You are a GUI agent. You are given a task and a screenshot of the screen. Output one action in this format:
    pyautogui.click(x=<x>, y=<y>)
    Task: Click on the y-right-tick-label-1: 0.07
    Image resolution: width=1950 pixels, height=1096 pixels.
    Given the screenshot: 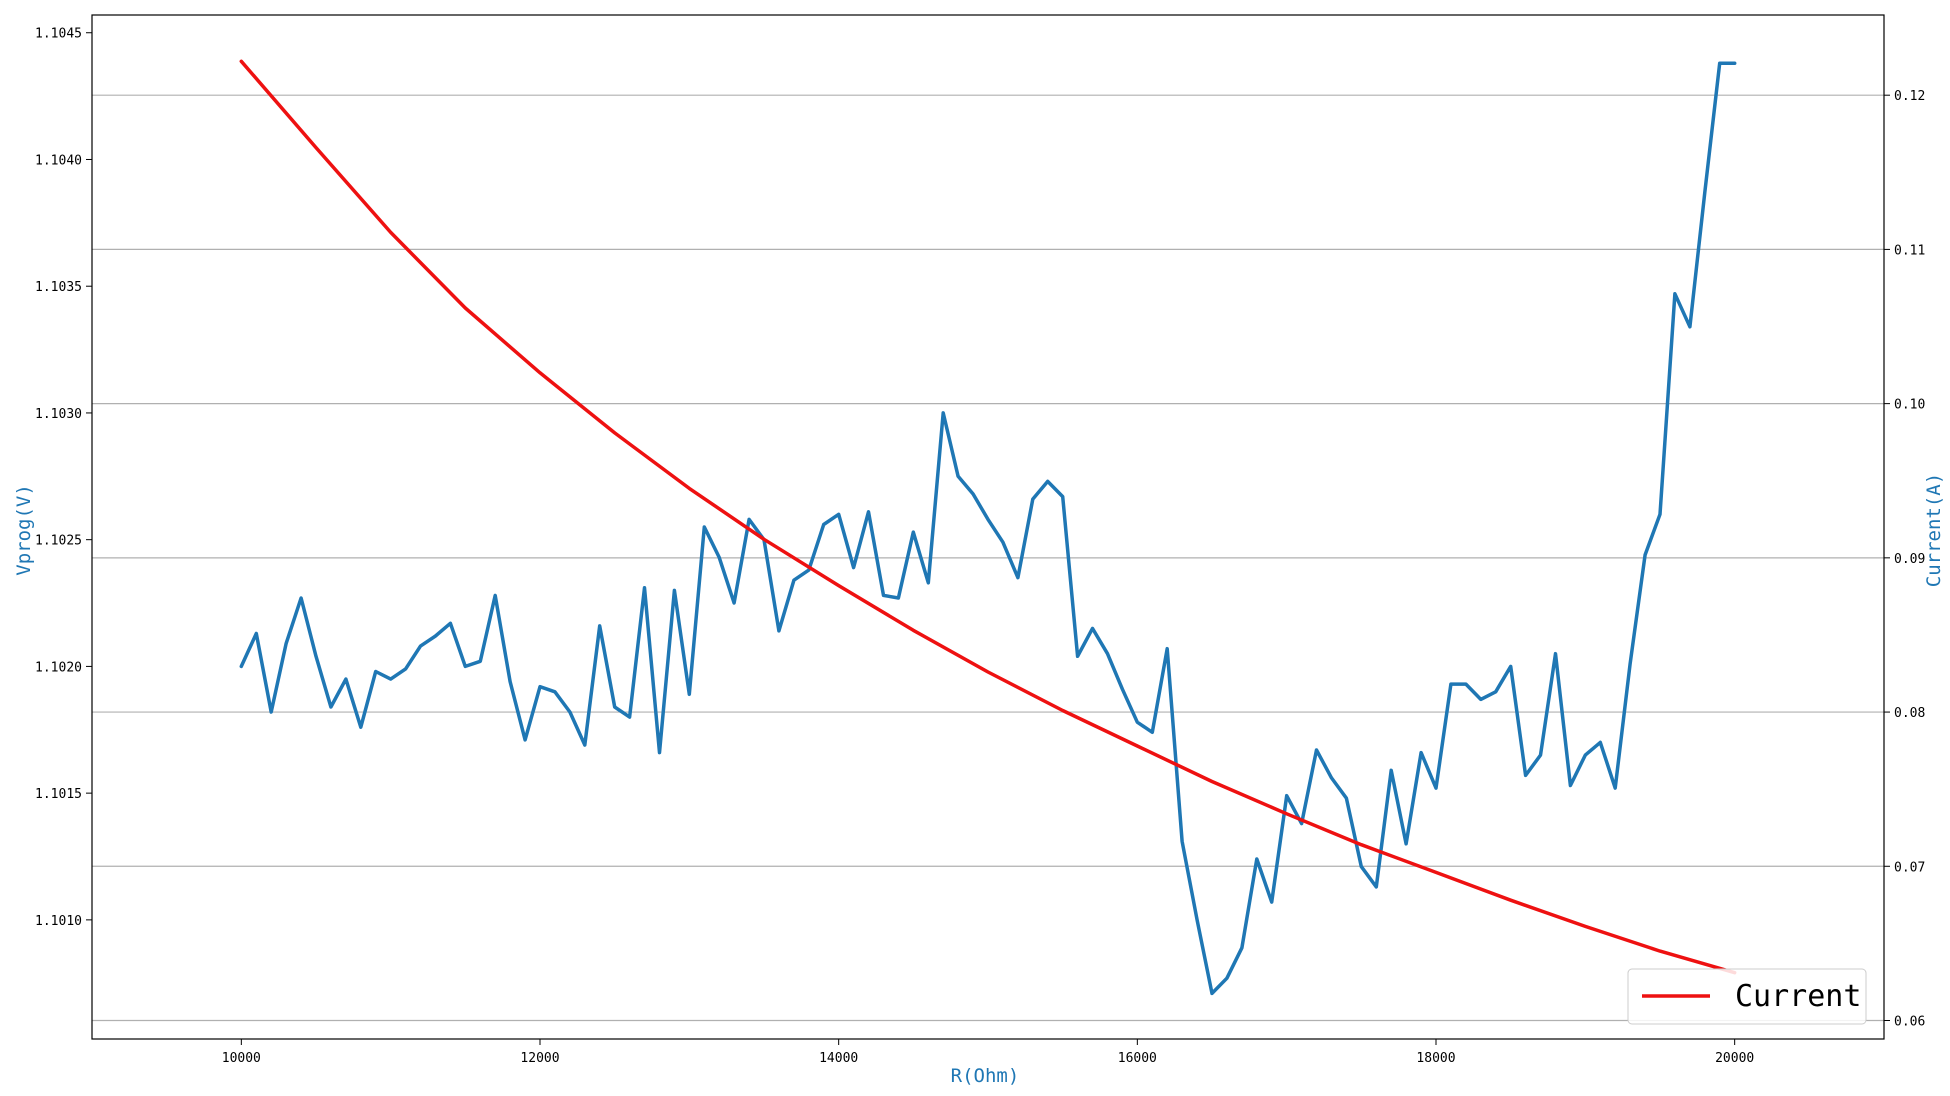 What is the action you would take?
    pyautogui.click(x=1909, y=867)
    